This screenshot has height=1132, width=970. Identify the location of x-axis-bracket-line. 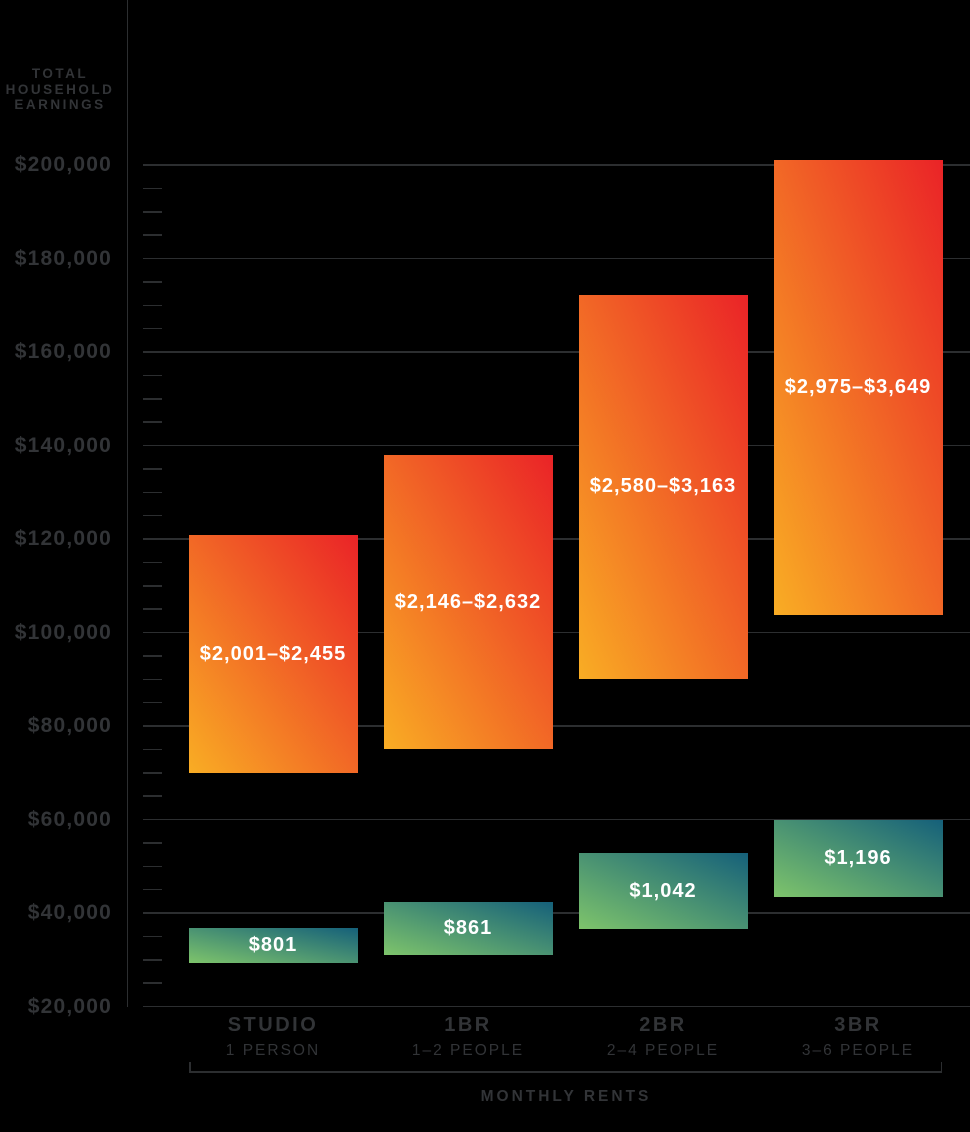
(565, 1072).